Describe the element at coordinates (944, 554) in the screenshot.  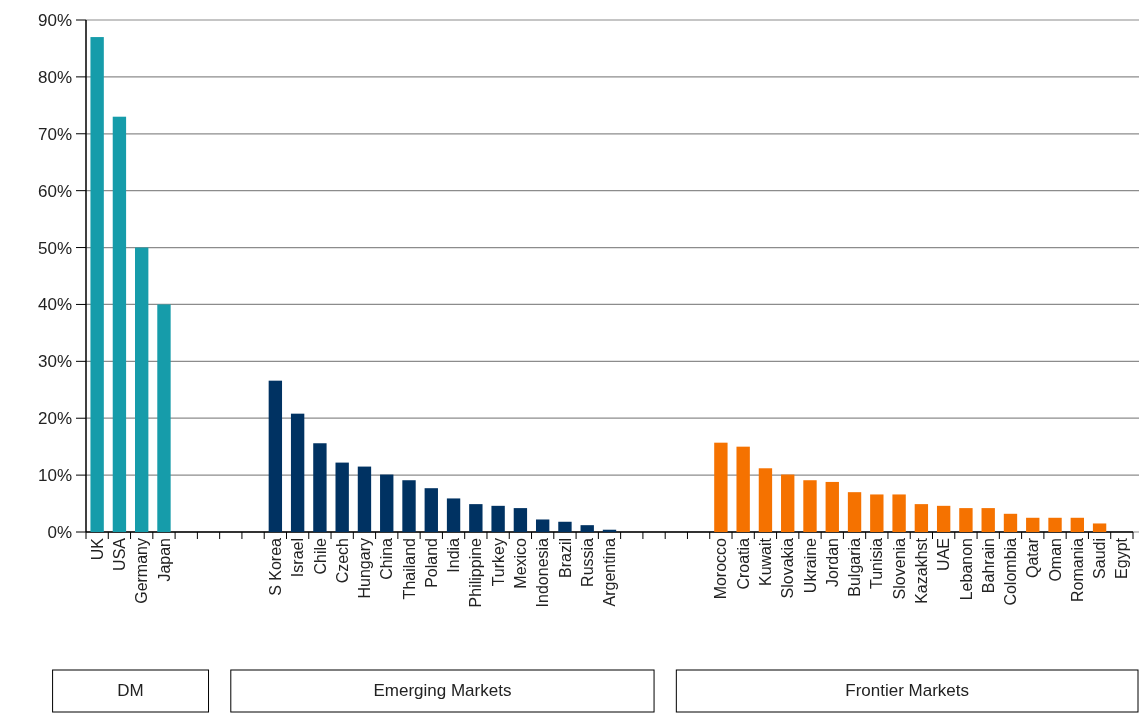
I see `x-tick-label: UAE` at that location.